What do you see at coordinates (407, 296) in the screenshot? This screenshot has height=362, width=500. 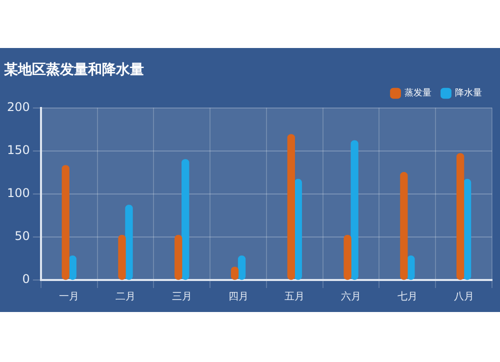 I see `x-tick-label: 七月` at bounding box center [407, 296].